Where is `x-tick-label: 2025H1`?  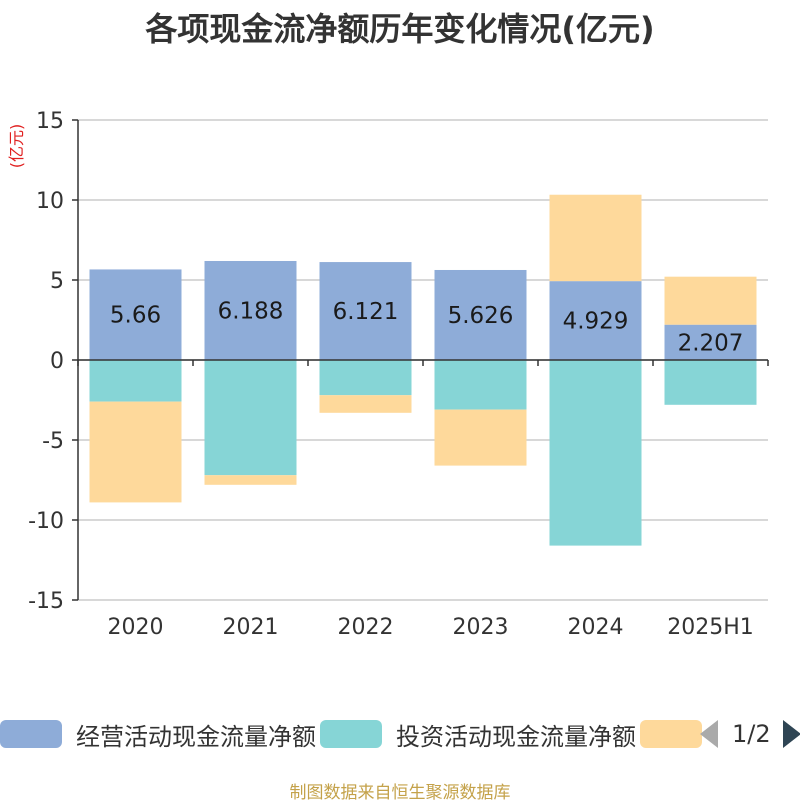
x-tick-label: 2025H1 is located at coordinates (710, 627).